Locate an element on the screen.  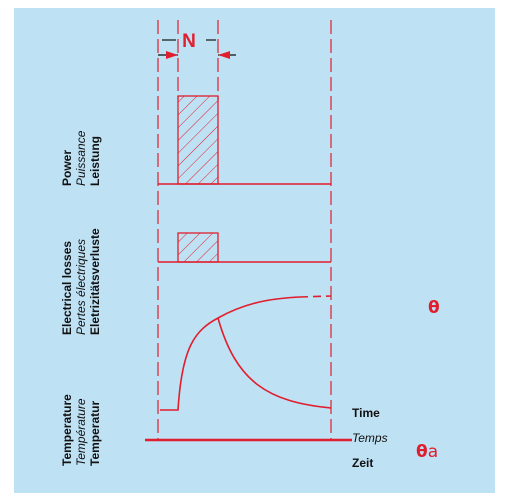
losses-label-en: Electrical losses is located at coordinates (67, 288).